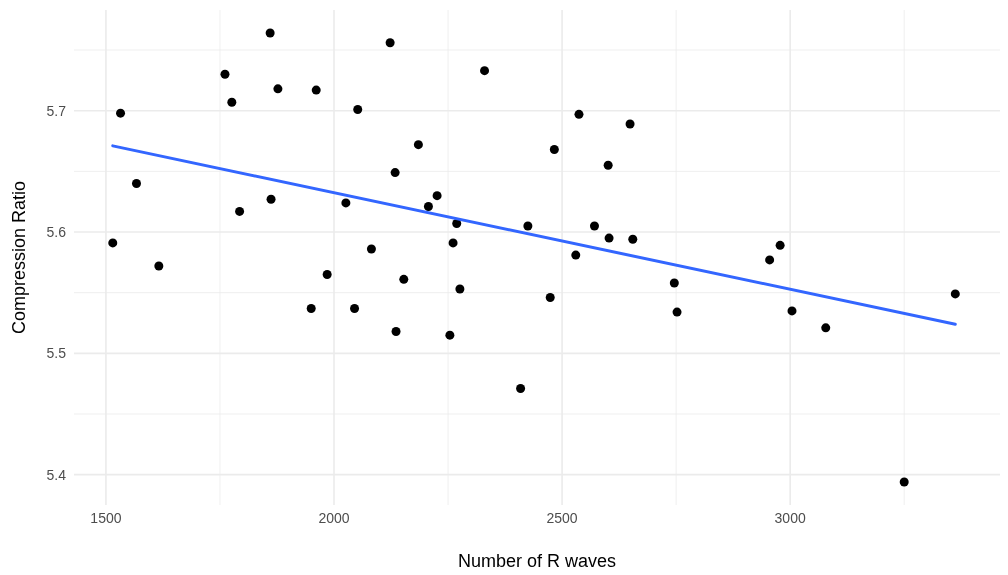 This screenshot has height=575, width=1008. Describe the element at coordinates (19, 257) in the screenshot. I see `y-axis-title: Compression Ratio` at that location.